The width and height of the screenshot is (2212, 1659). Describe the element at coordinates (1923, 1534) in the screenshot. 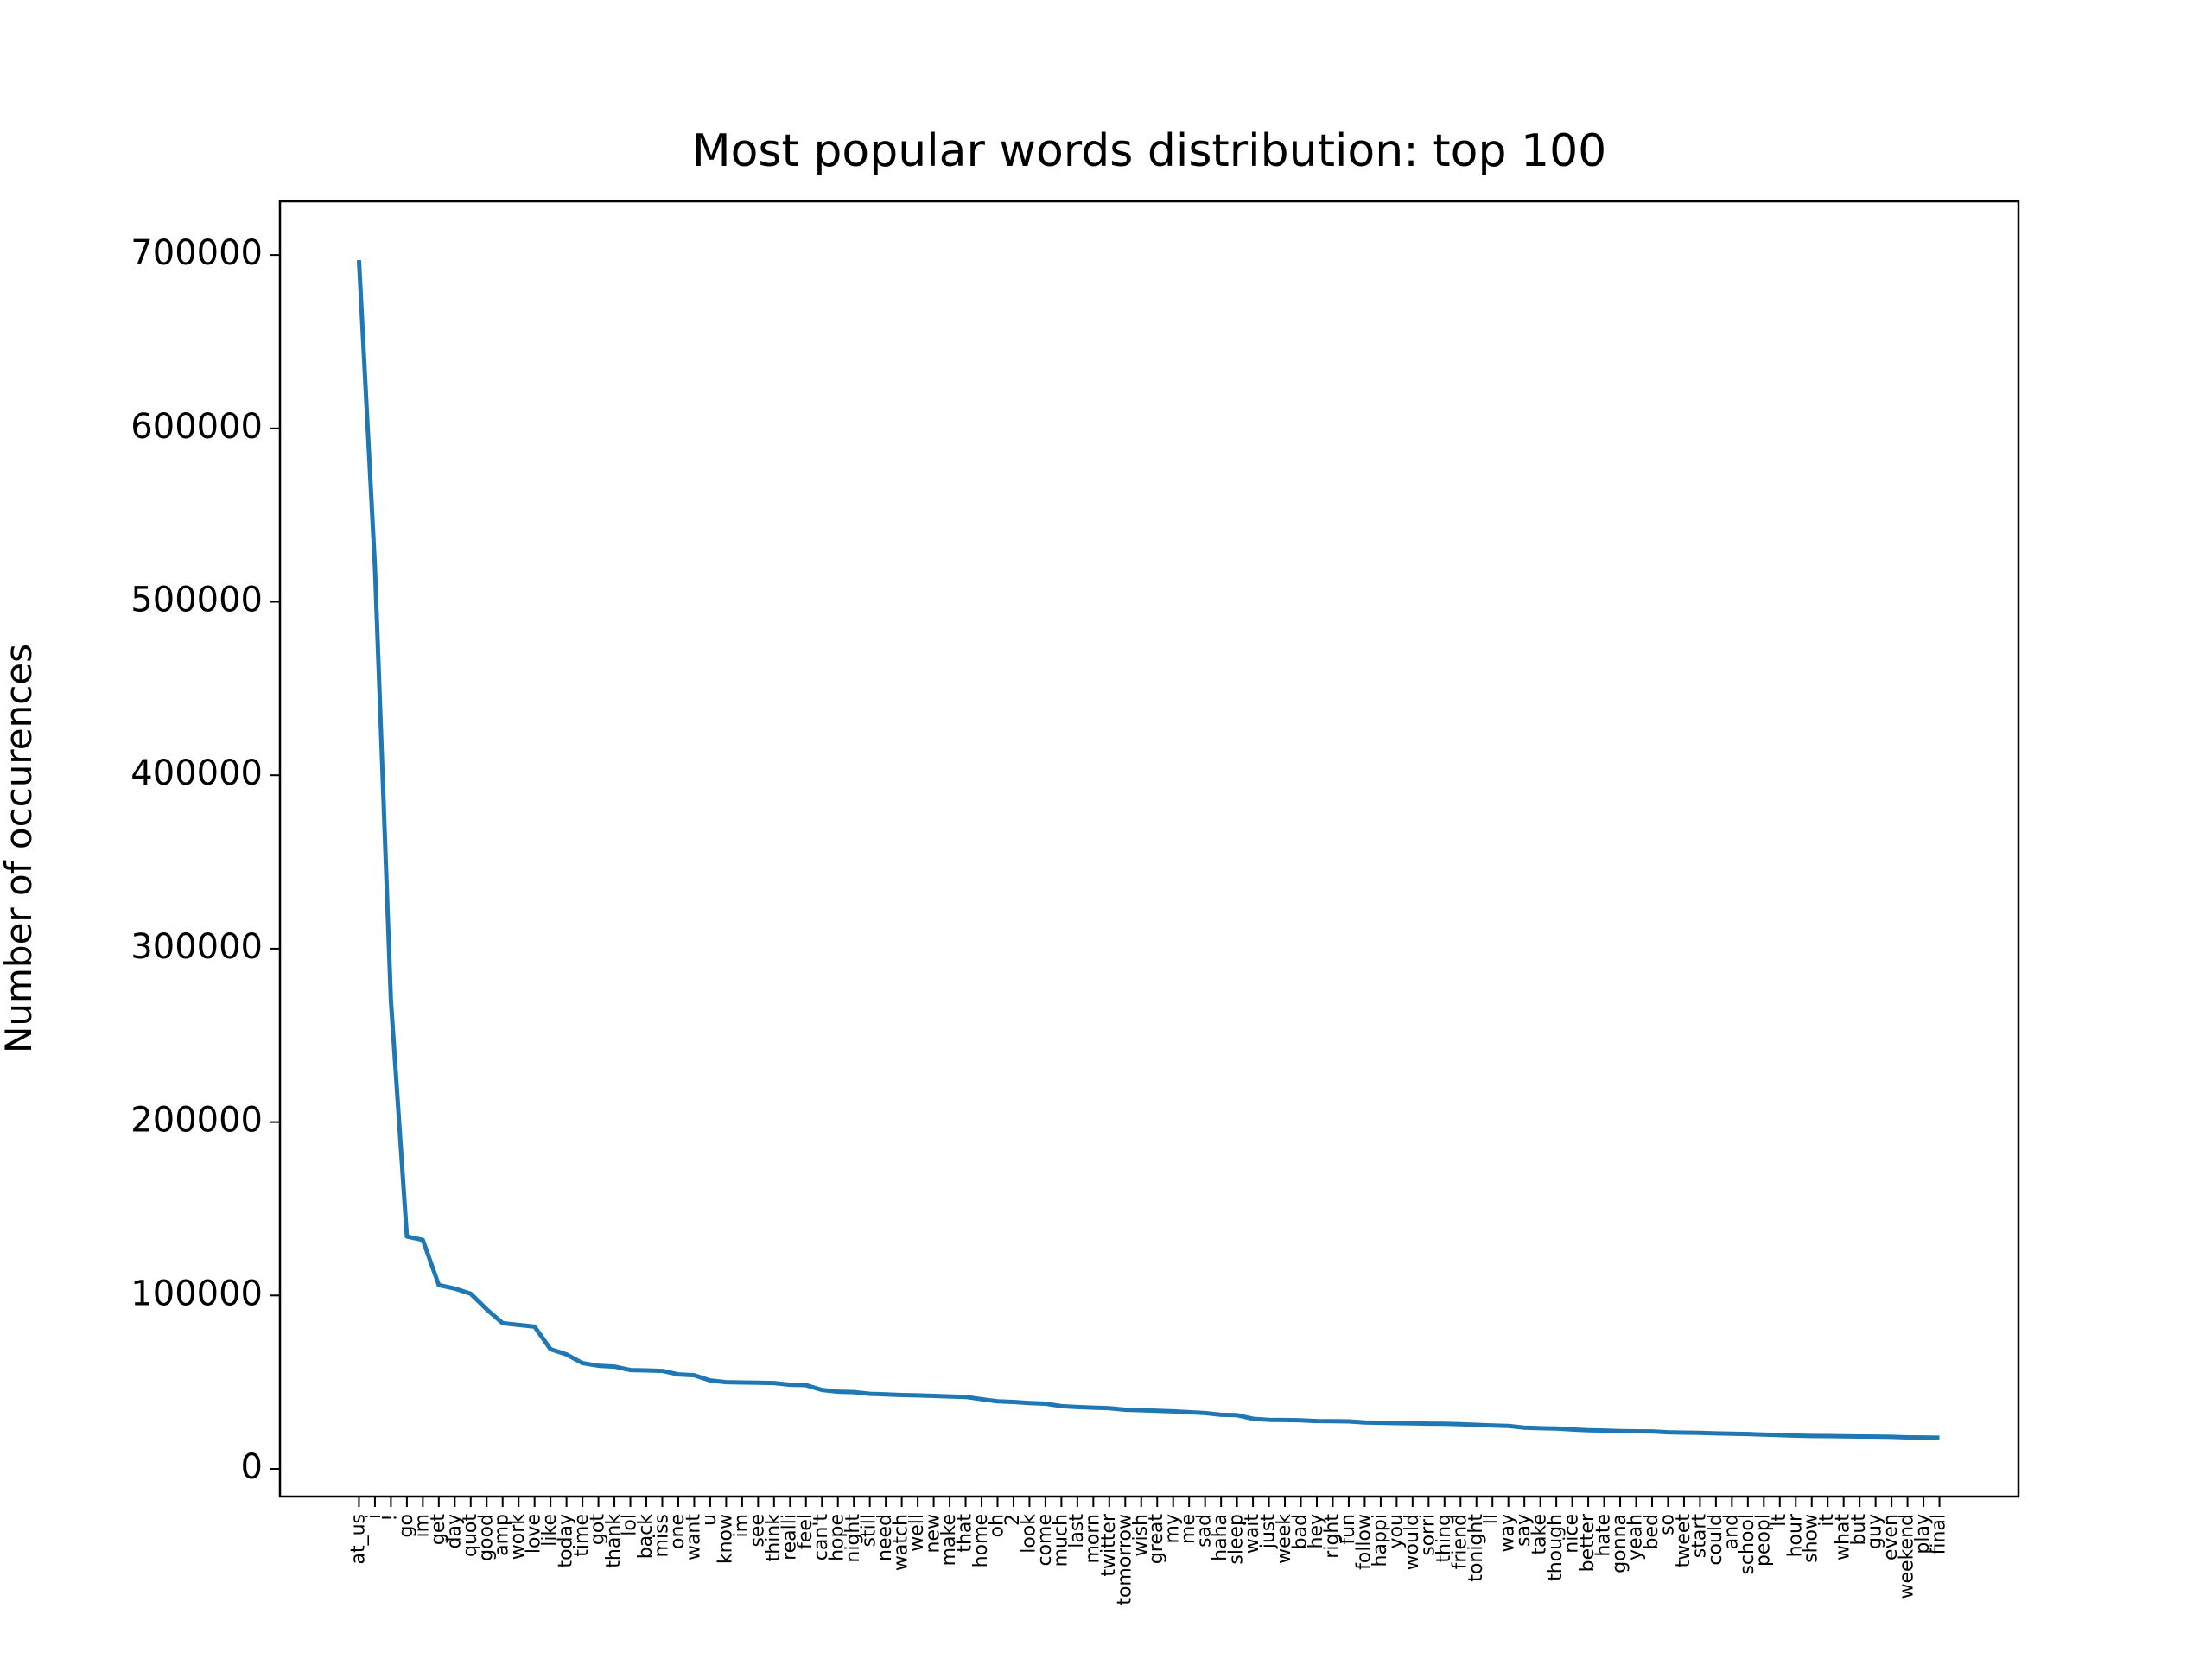

I see `x-tick-label: play` at that location.